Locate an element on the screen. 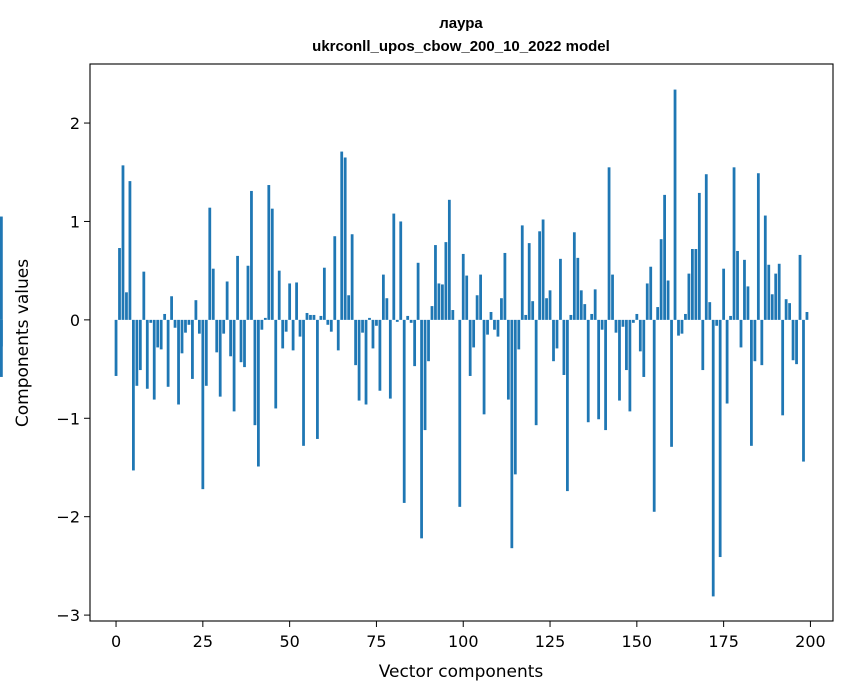 The width and height of the screenshot is (847, 696). x-tick-label: 0 is located at coordinates (116, 641).